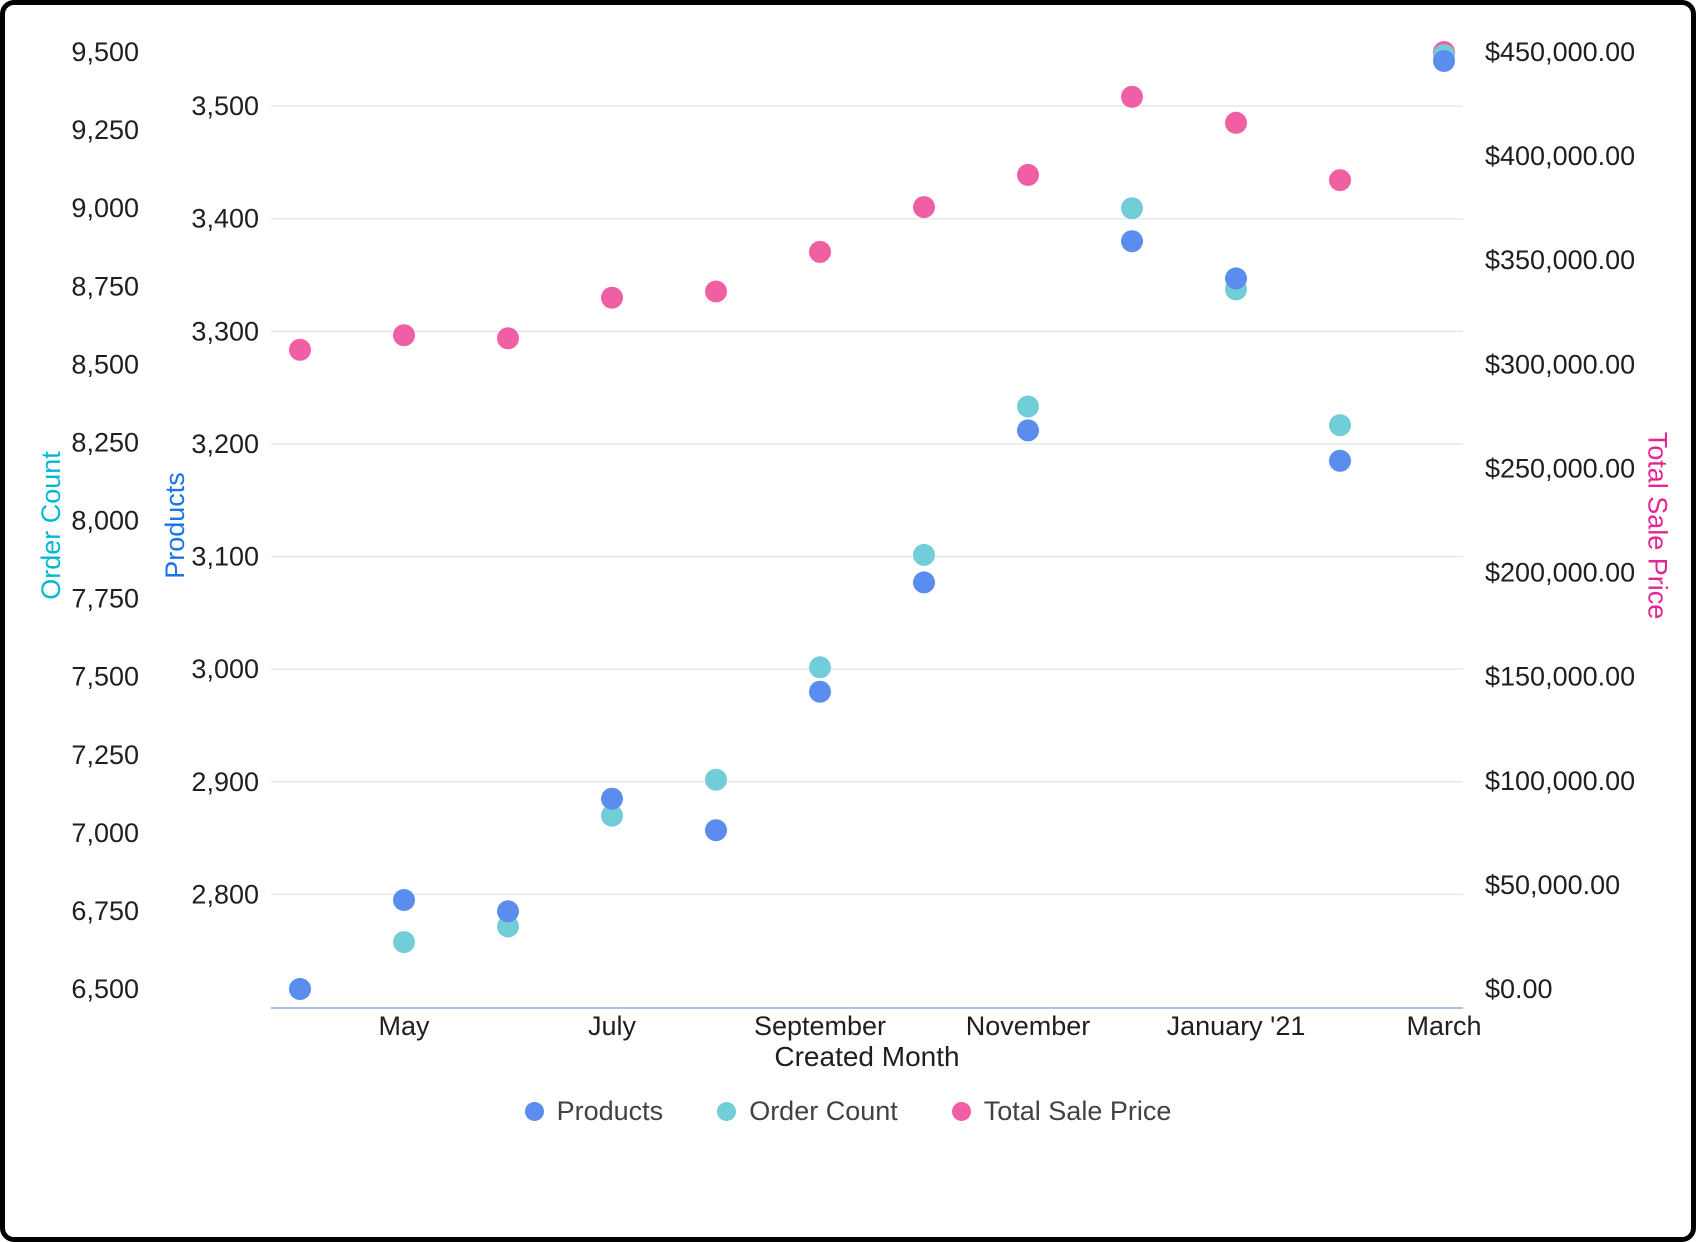 The height and width of the screenshot is (1242, 1696). Describe the element at coordinates (225, 219) in the screenshot. I see `products-tick-label: 3,400` at that location.